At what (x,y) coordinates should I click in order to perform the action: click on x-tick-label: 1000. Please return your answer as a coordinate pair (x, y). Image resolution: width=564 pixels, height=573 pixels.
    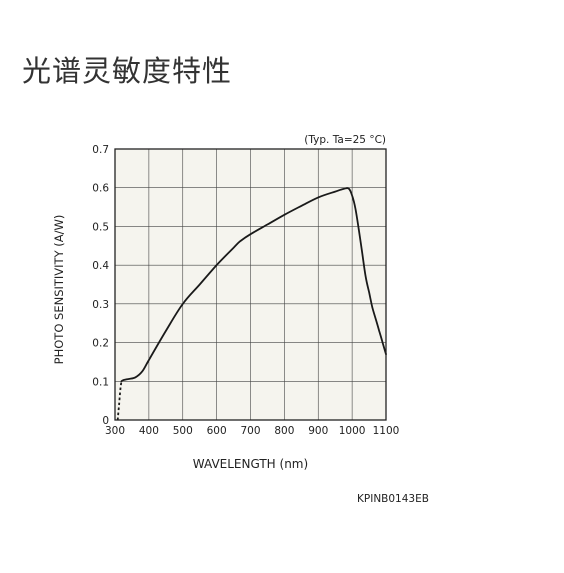
    Looking at the image, I should click on (352, 431).